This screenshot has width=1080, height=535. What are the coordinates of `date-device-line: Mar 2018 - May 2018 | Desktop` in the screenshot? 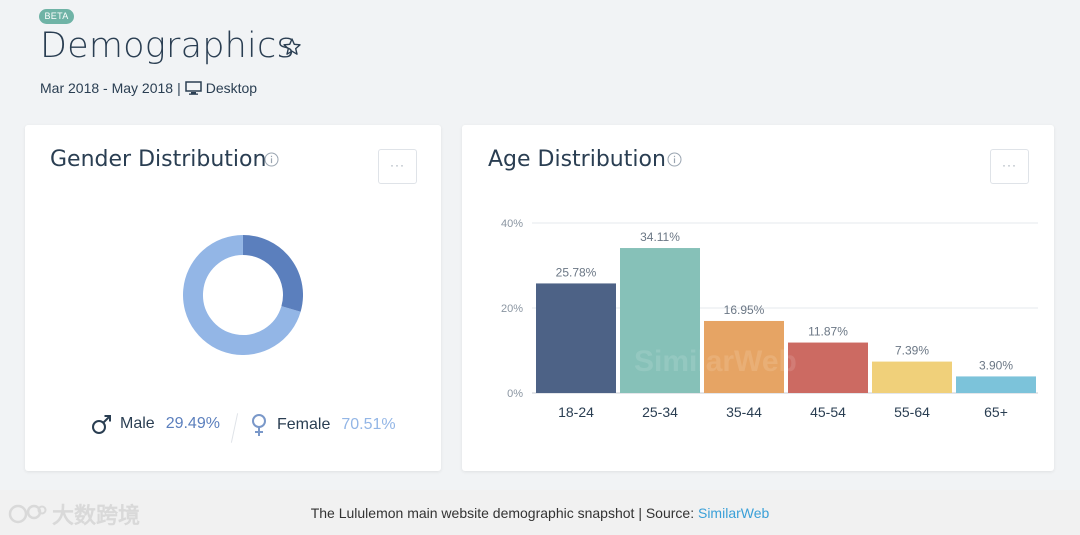 It's located at (148, 88).